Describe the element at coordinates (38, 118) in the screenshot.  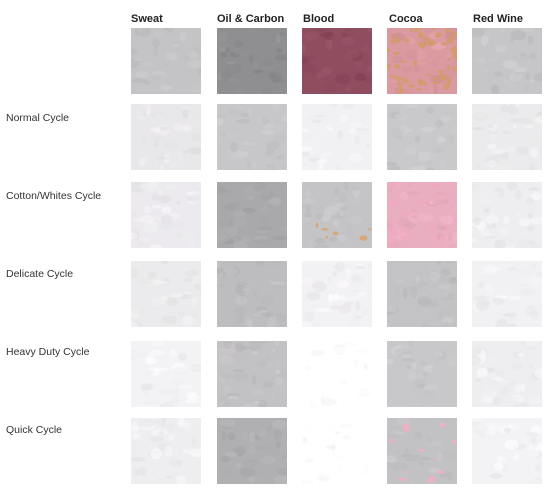
I see `row-label-normal: Normal Cycle` at that location.